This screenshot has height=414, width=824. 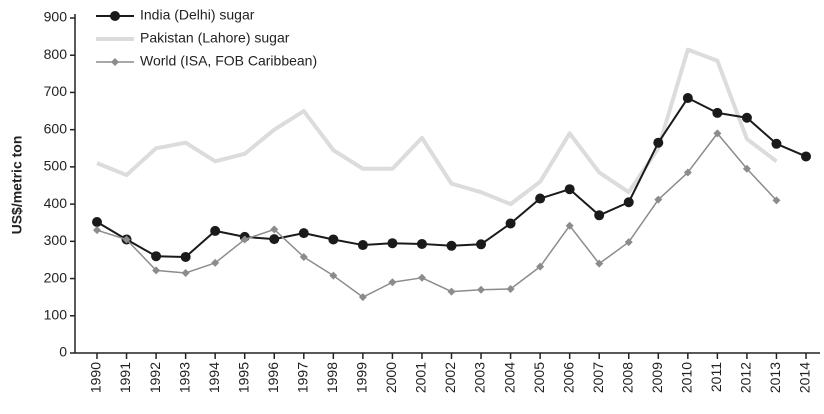 I want to click on x-tick-label: 2002, so click(x=450, y=377).